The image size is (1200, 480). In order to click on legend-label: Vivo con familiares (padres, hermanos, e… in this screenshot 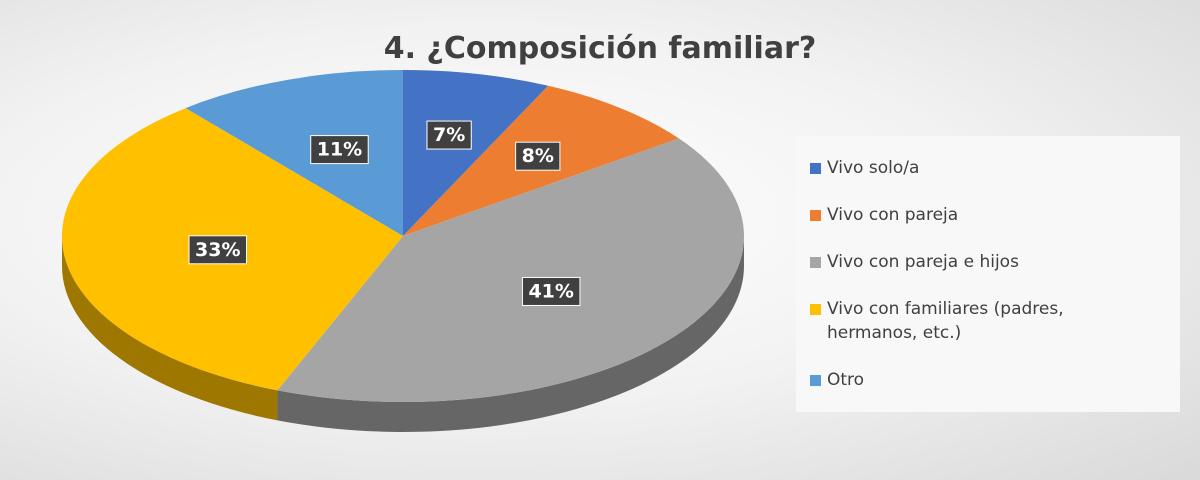, I will do `click(945, 321)`.